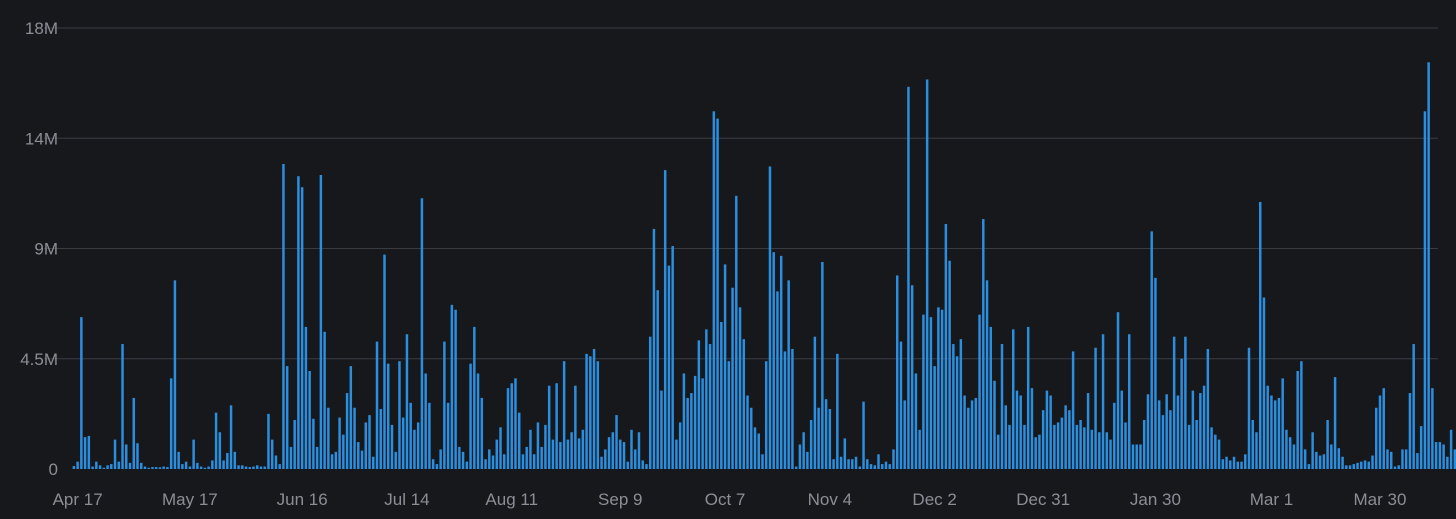 The width and height of the screenshot is (1456, 519). I want to click on x-tick-label: Dec 31, so click(1043, 499).